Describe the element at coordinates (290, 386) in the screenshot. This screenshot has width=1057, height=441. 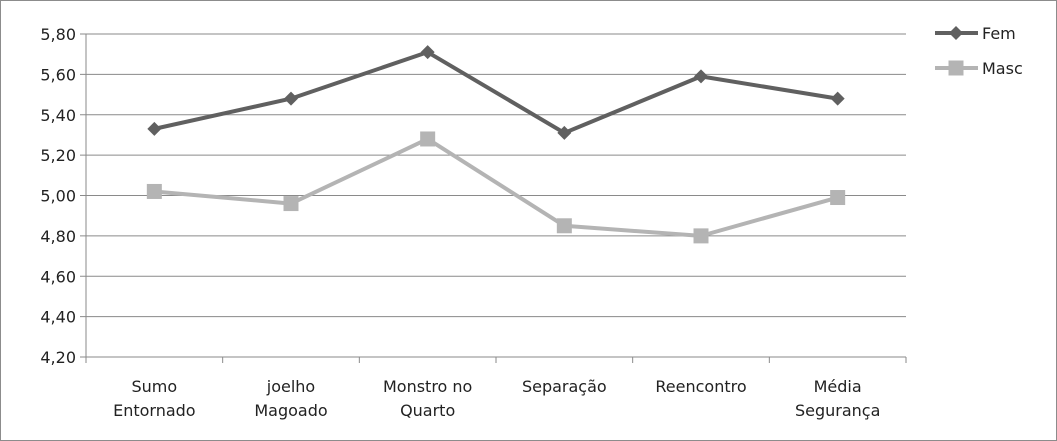
I see `x-category-label-line: joelho` at that location.